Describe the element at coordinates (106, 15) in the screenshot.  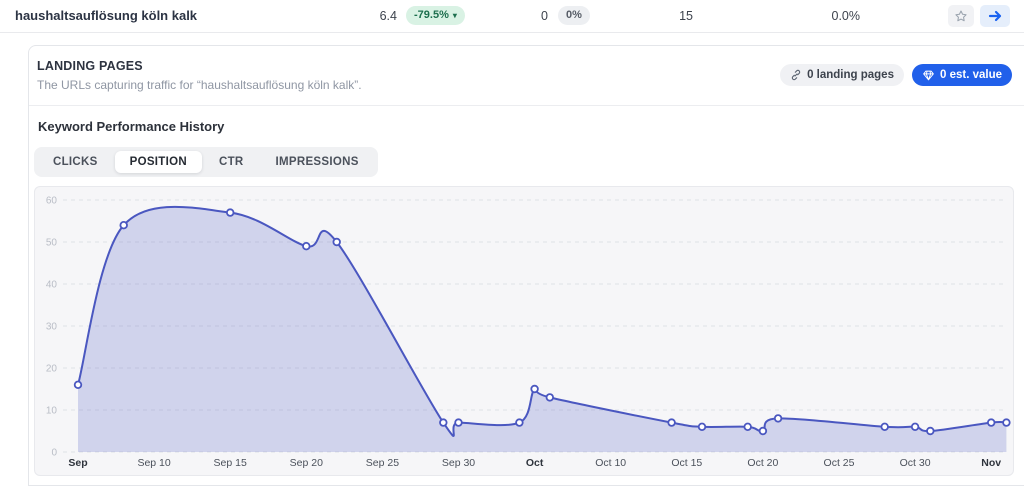
I see `keyword-label: haushaltsauflösung köln kalk` at that location.